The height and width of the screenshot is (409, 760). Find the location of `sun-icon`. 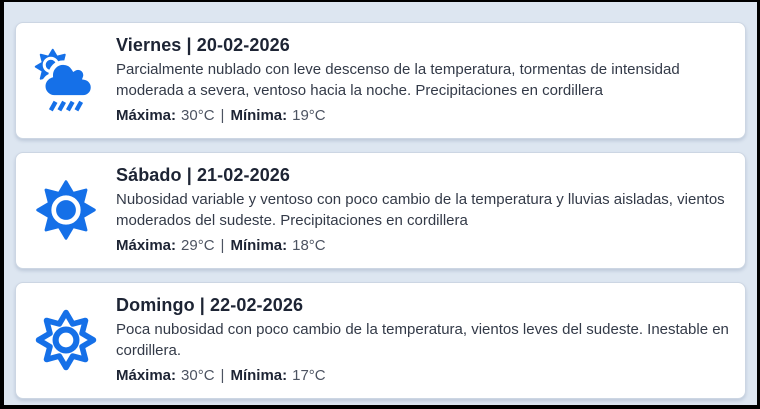

sun-icon is located at coordinates (66, 210).